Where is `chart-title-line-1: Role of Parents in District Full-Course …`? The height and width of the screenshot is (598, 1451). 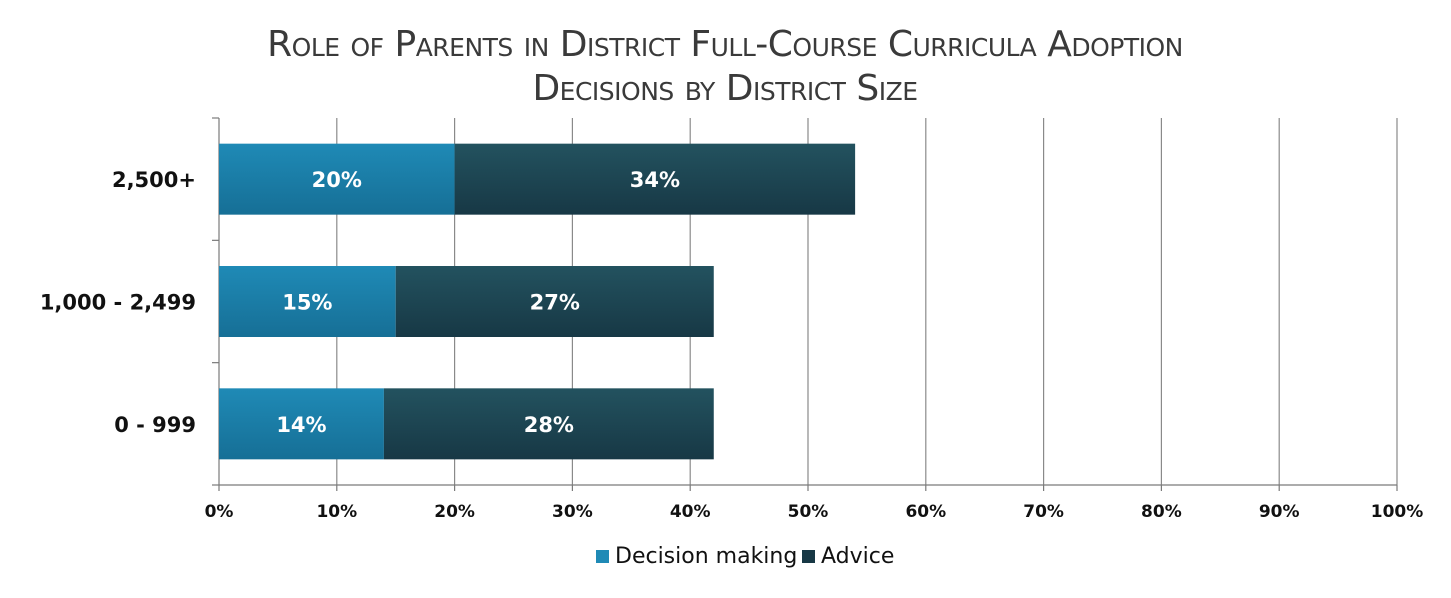
chart-title-line-1: Role of Parents in District Full-Course … is located at coordinates (725, 44).